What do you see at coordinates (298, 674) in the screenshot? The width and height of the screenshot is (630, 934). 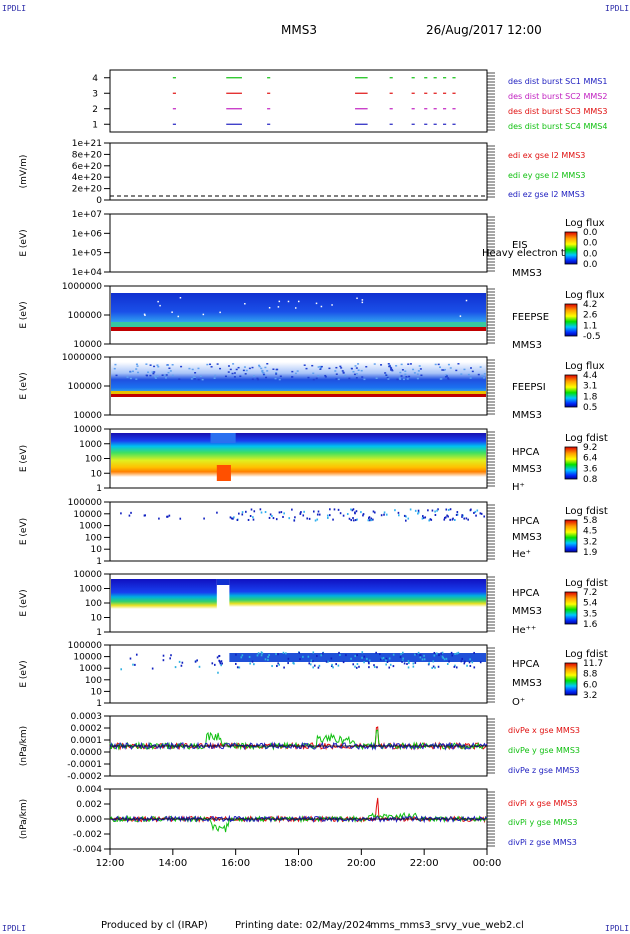 I see `panel-frame-hpca_o` at bounding box center [298, 674].